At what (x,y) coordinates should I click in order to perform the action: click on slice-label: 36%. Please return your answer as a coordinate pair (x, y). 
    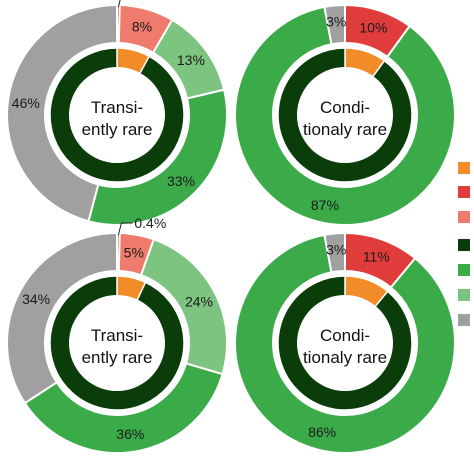
    Looking at the image, I should click on (130, 434).